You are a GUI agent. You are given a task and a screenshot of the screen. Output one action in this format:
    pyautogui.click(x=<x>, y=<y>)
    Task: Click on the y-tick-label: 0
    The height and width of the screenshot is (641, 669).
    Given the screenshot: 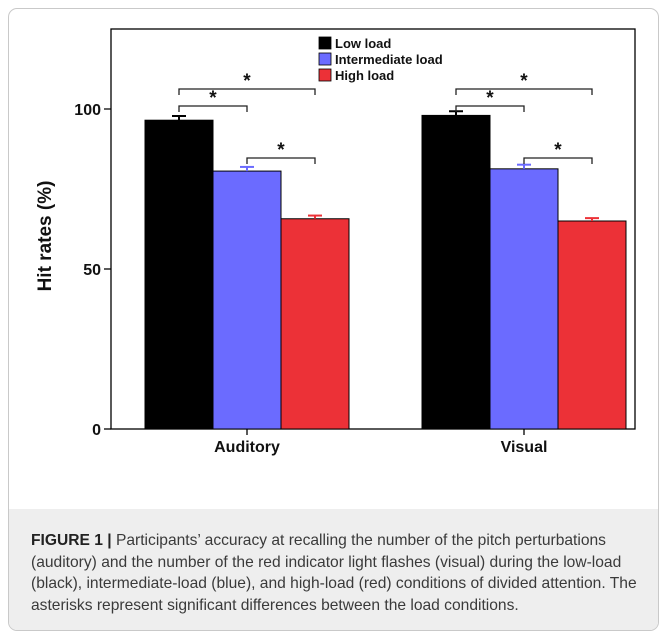 What is the action you would take?
    pyautogui.click(x=96, y=430)
    